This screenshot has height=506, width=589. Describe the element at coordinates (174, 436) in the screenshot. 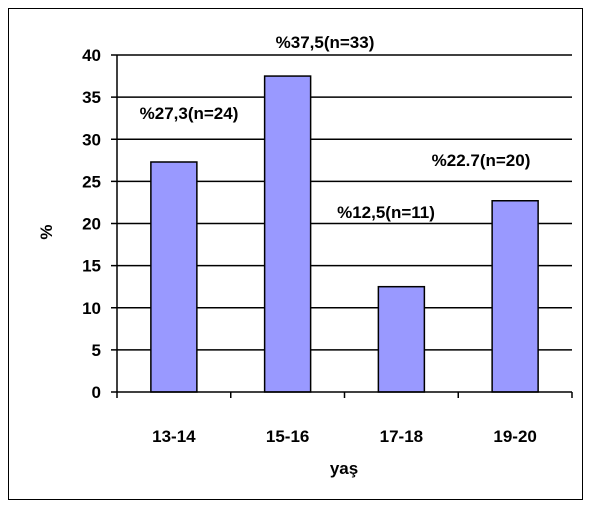

I see `x-tick-label: 13-14` at that location.